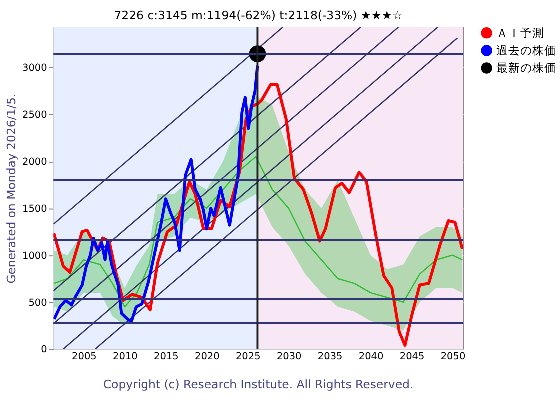  What do you see at coordinates (412, 357) in the screenshot?
I see `x-tick-label: 2045` at bounding box center [412, 357].